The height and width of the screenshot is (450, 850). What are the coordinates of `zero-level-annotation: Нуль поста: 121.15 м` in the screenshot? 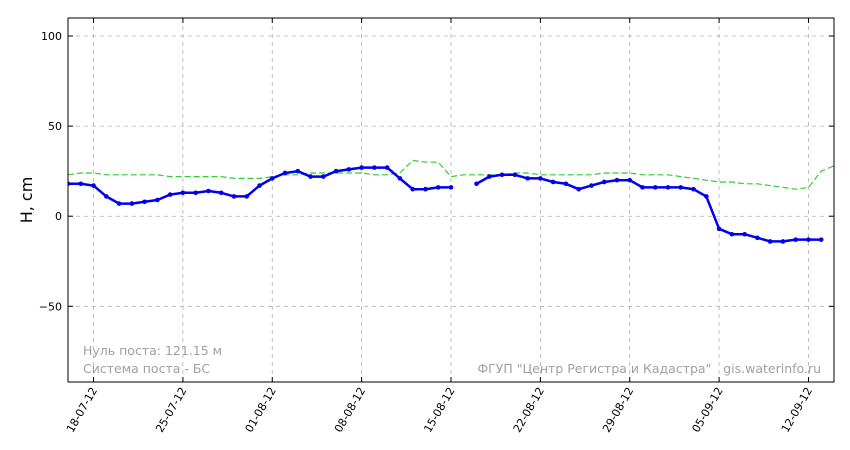 It's located at (152, 350).